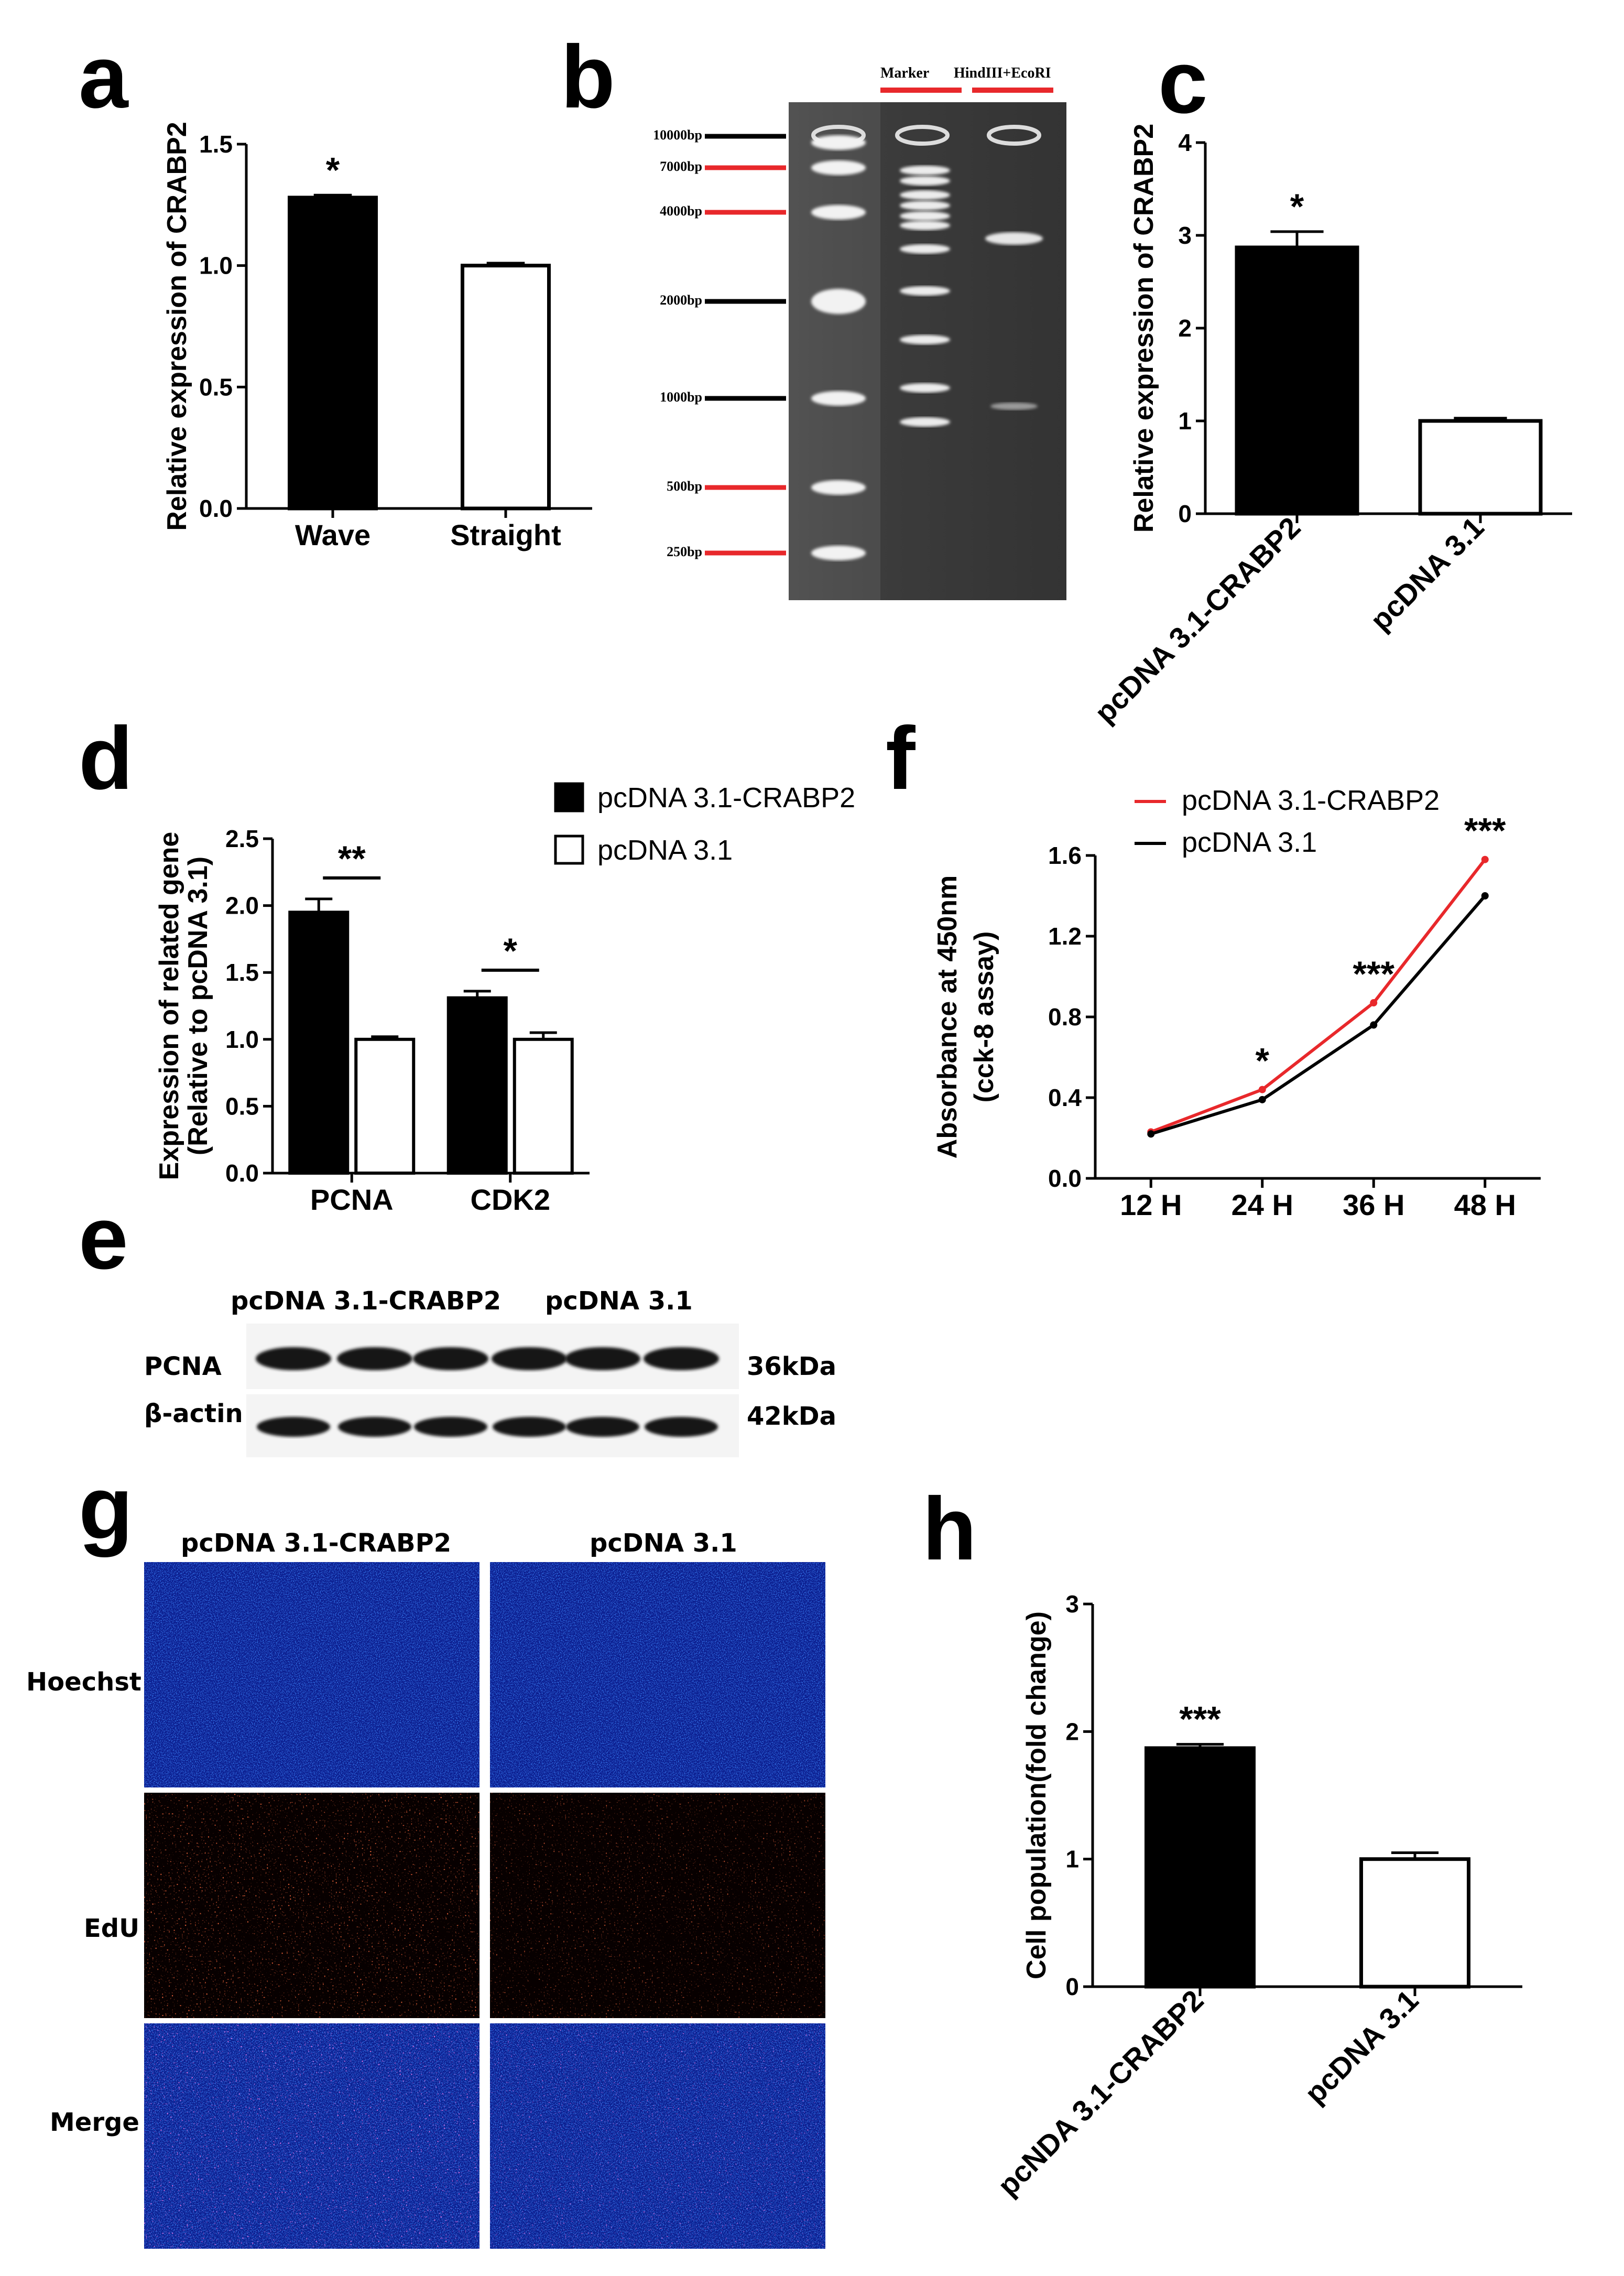 This screenshot has width=1624, height=2276. I want to click on y-tick-label: 1.2, so click(1065, 936).